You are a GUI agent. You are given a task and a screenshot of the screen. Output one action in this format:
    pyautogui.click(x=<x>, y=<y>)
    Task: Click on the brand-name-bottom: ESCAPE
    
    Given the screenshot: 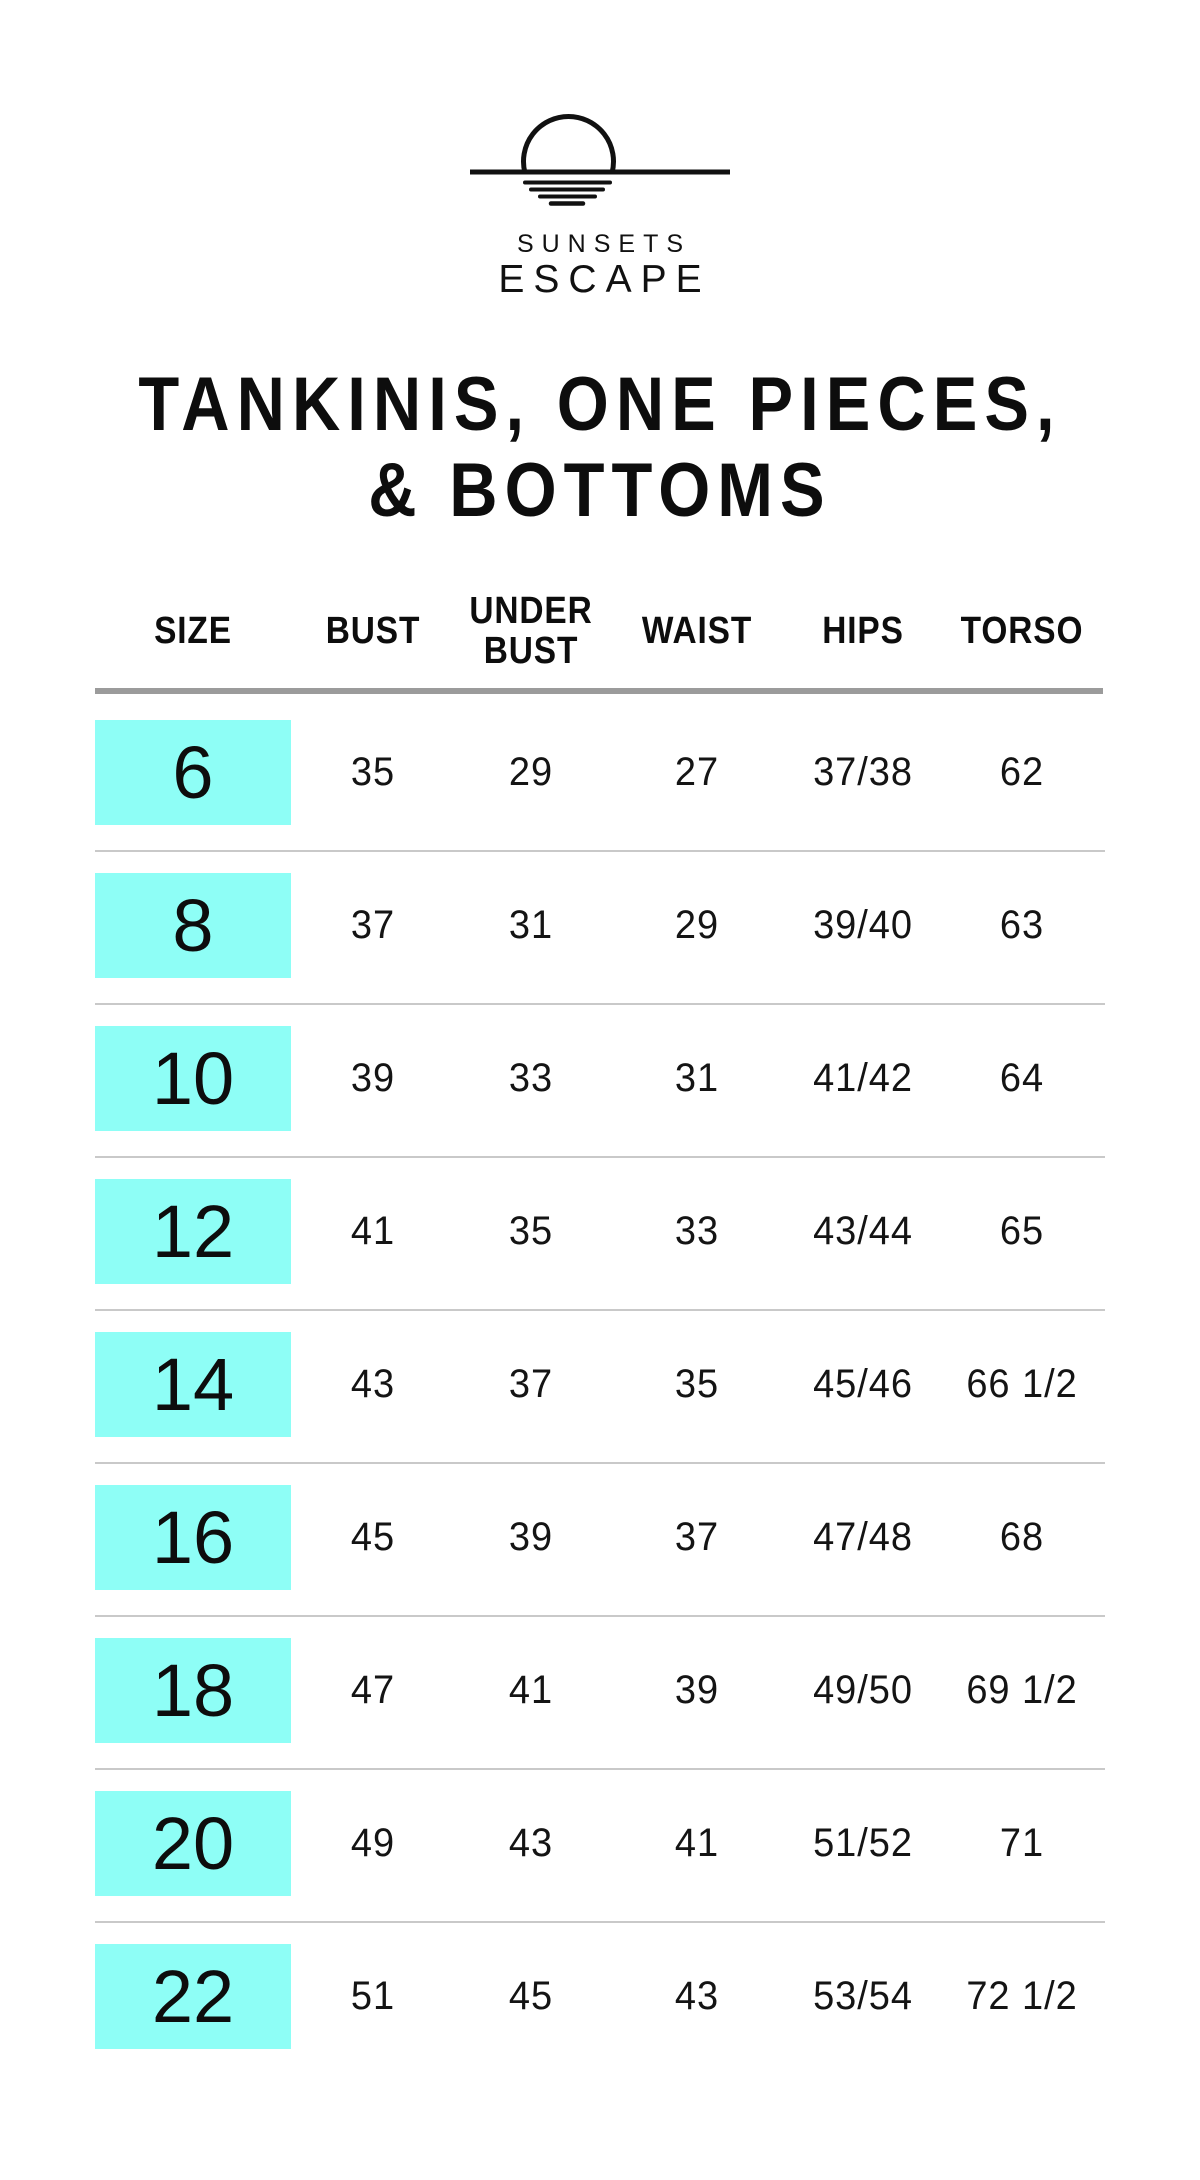 What is the action you would take?
    pyautogui.click(x=604, y=279)
    